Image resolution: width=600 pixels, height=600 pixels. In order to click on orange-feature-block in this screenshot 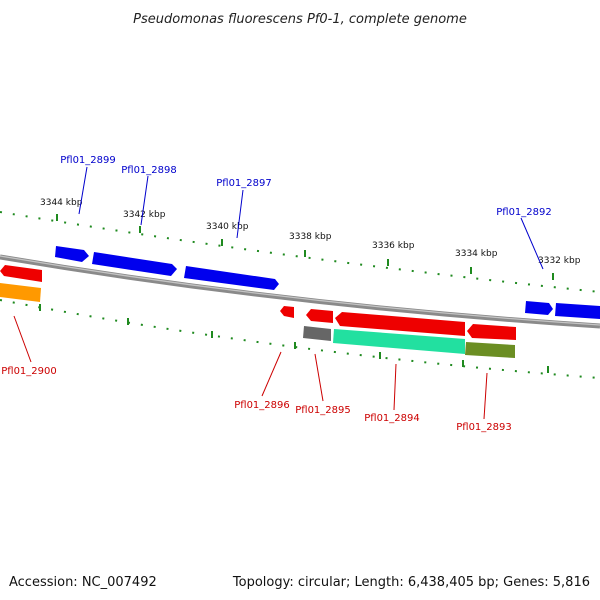, I will do `click(20, 292)`.